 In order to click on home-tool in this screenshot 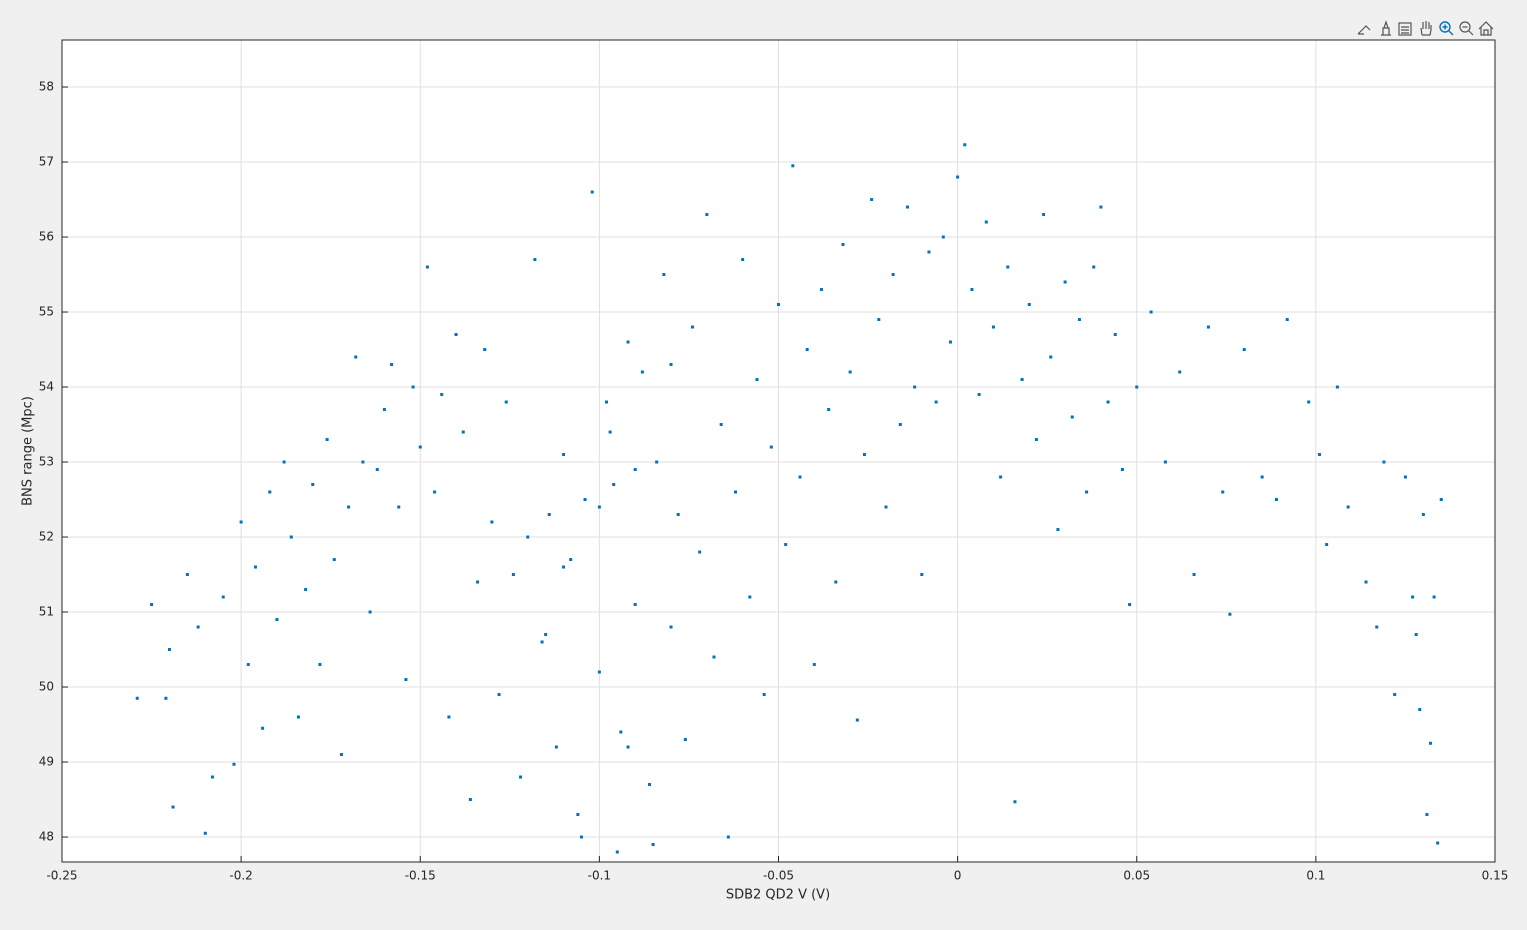, I will do `click(1486, 28)`.